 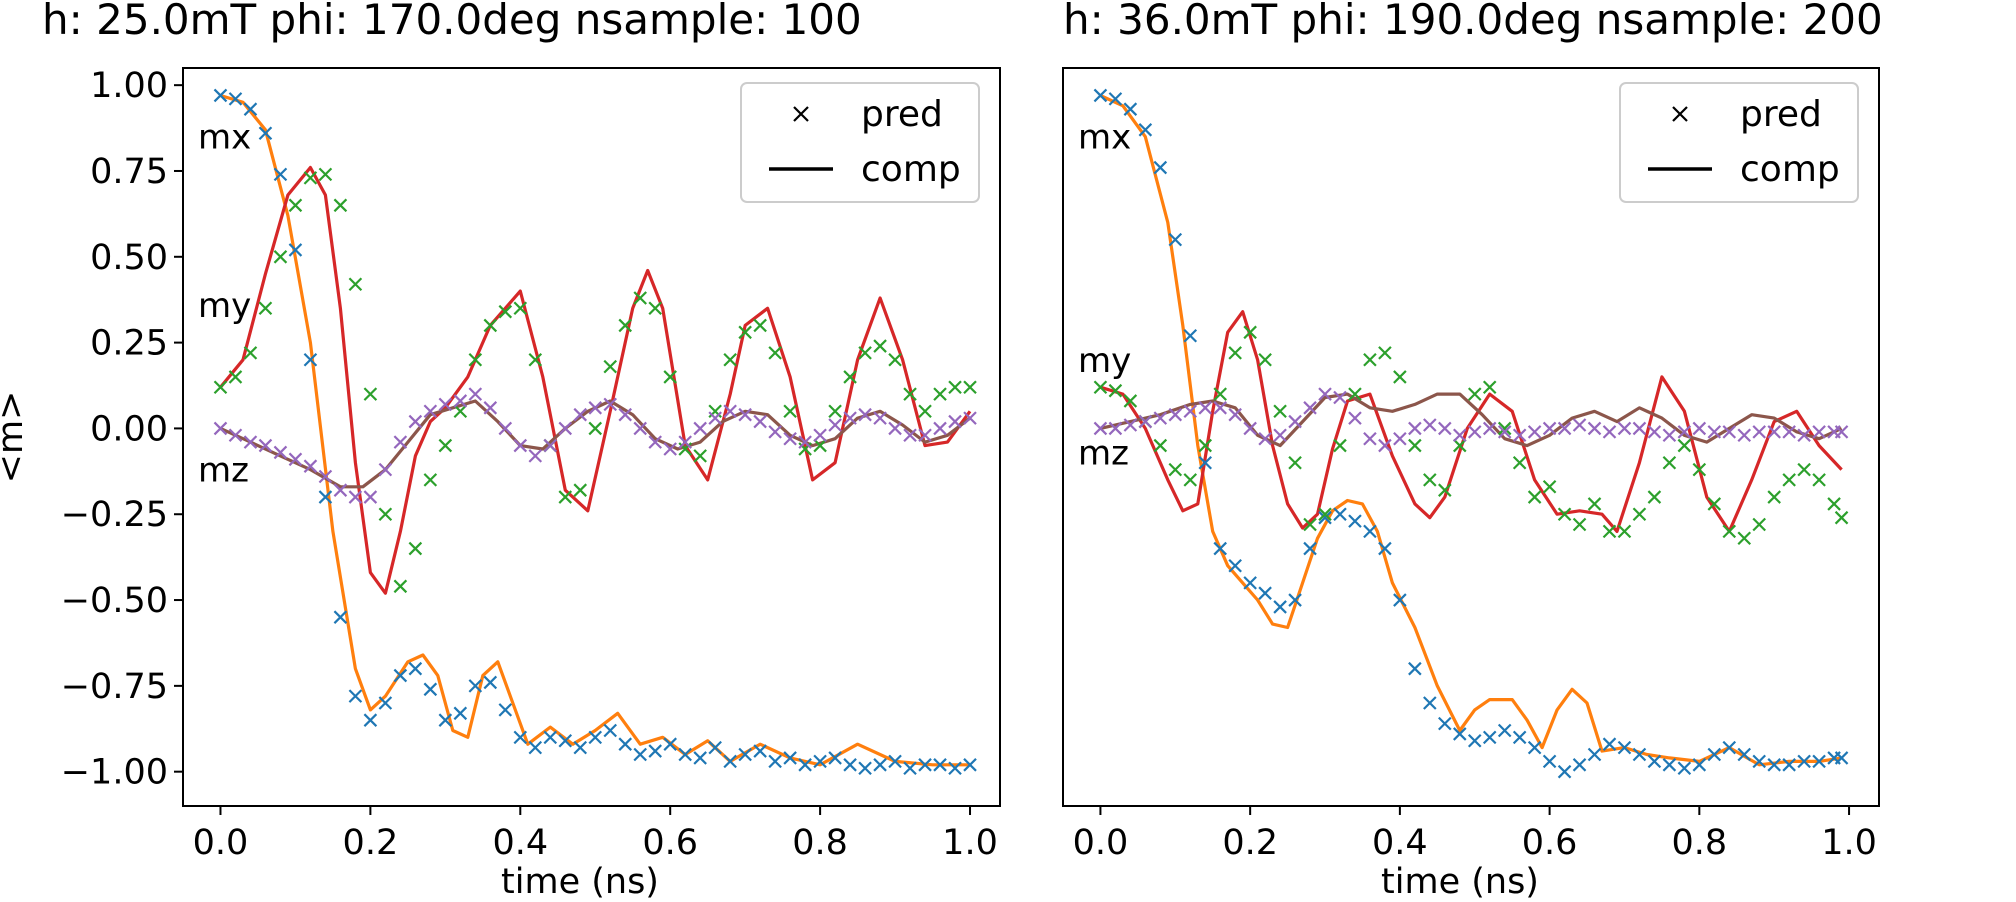 What do you see at coordinates (801, 114) in the screenshot?
I see `legend-marker-x` at bounding box center [801, 114].